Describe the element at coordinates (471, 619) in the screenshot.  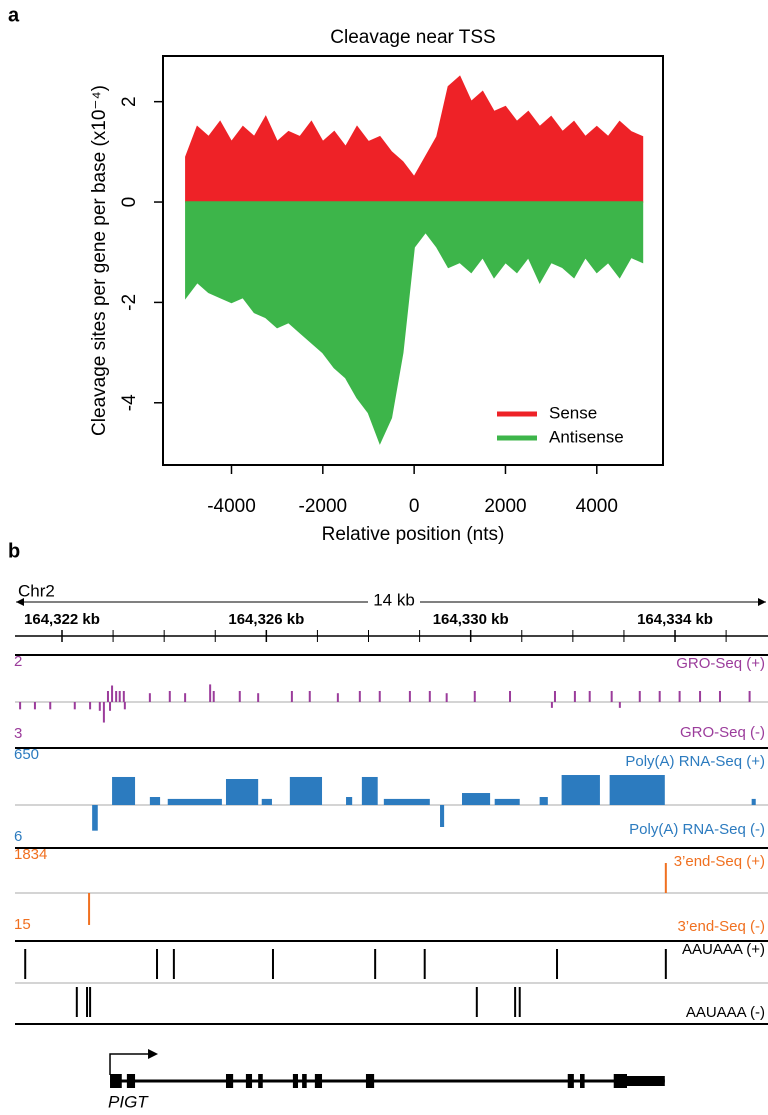
I see `x-tick-label: 164,330 kb` at that location.